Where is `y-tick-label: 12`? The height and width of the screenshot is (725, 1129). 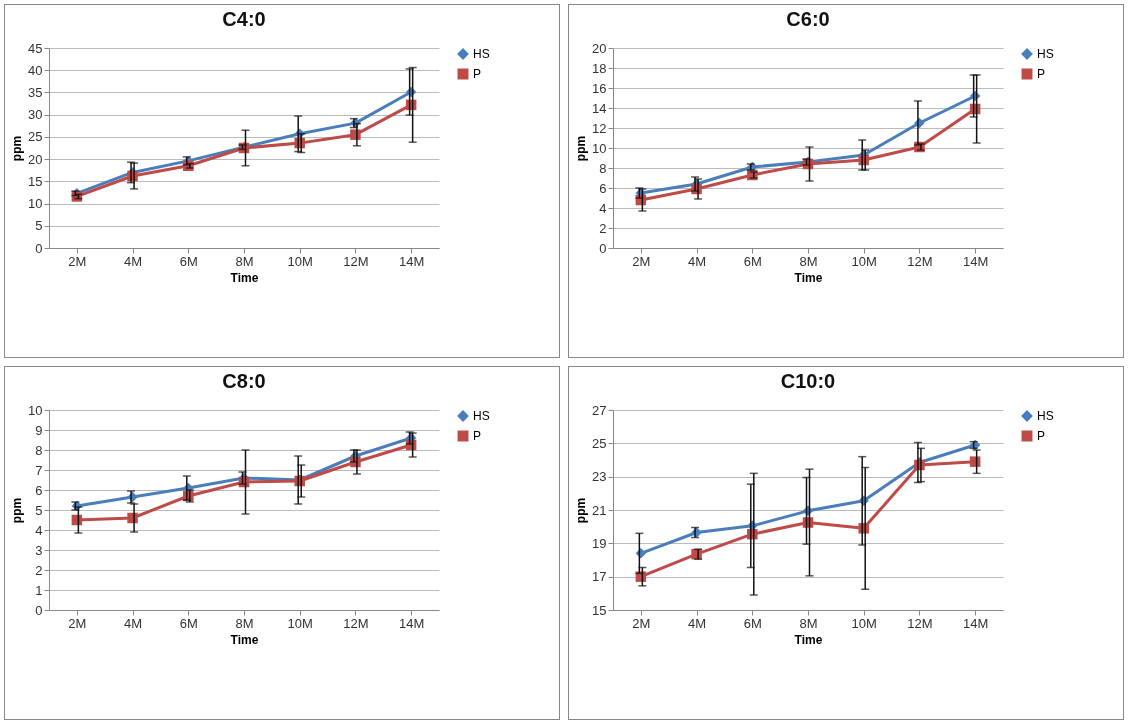 y-tick-label: 12 is located at coordinates (599, 128).